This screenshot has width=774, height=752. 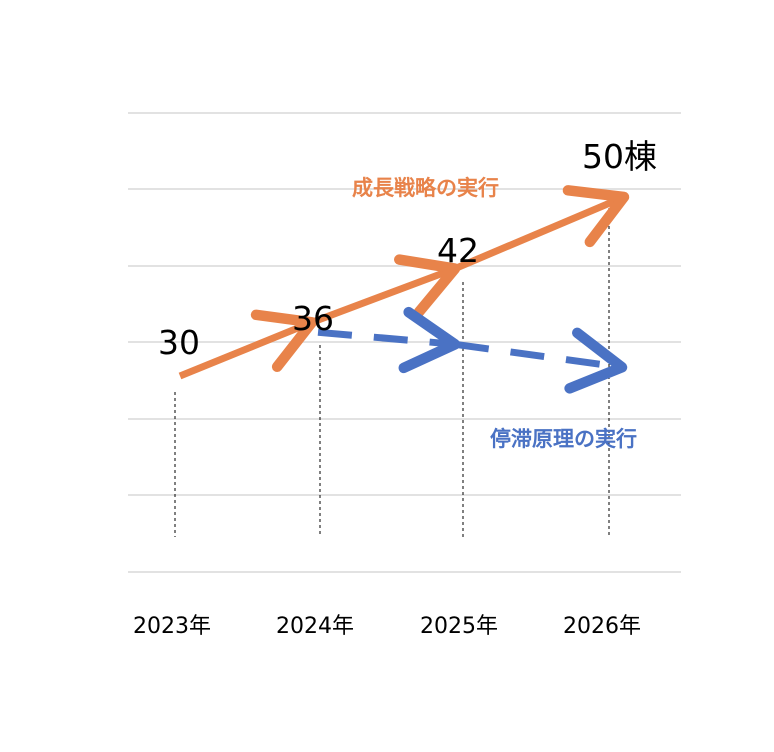 What do you see at coordinates (458, 250) in the screenshot?
I see `value-label-2025: 42` at bounding box center [458, 250].